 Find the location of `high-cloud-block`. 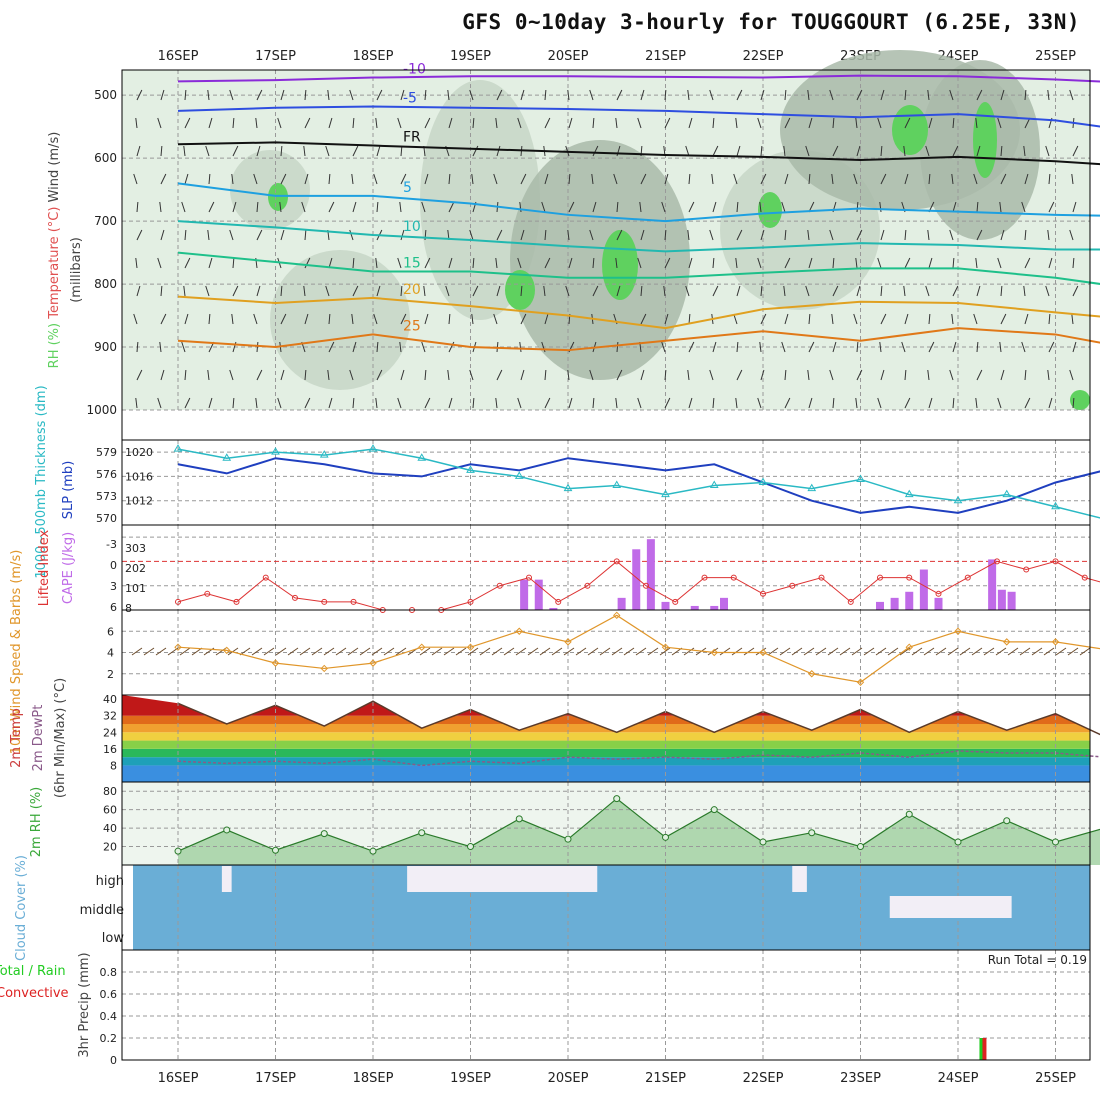

high-cloud-block is located at coordinates (226, 879).